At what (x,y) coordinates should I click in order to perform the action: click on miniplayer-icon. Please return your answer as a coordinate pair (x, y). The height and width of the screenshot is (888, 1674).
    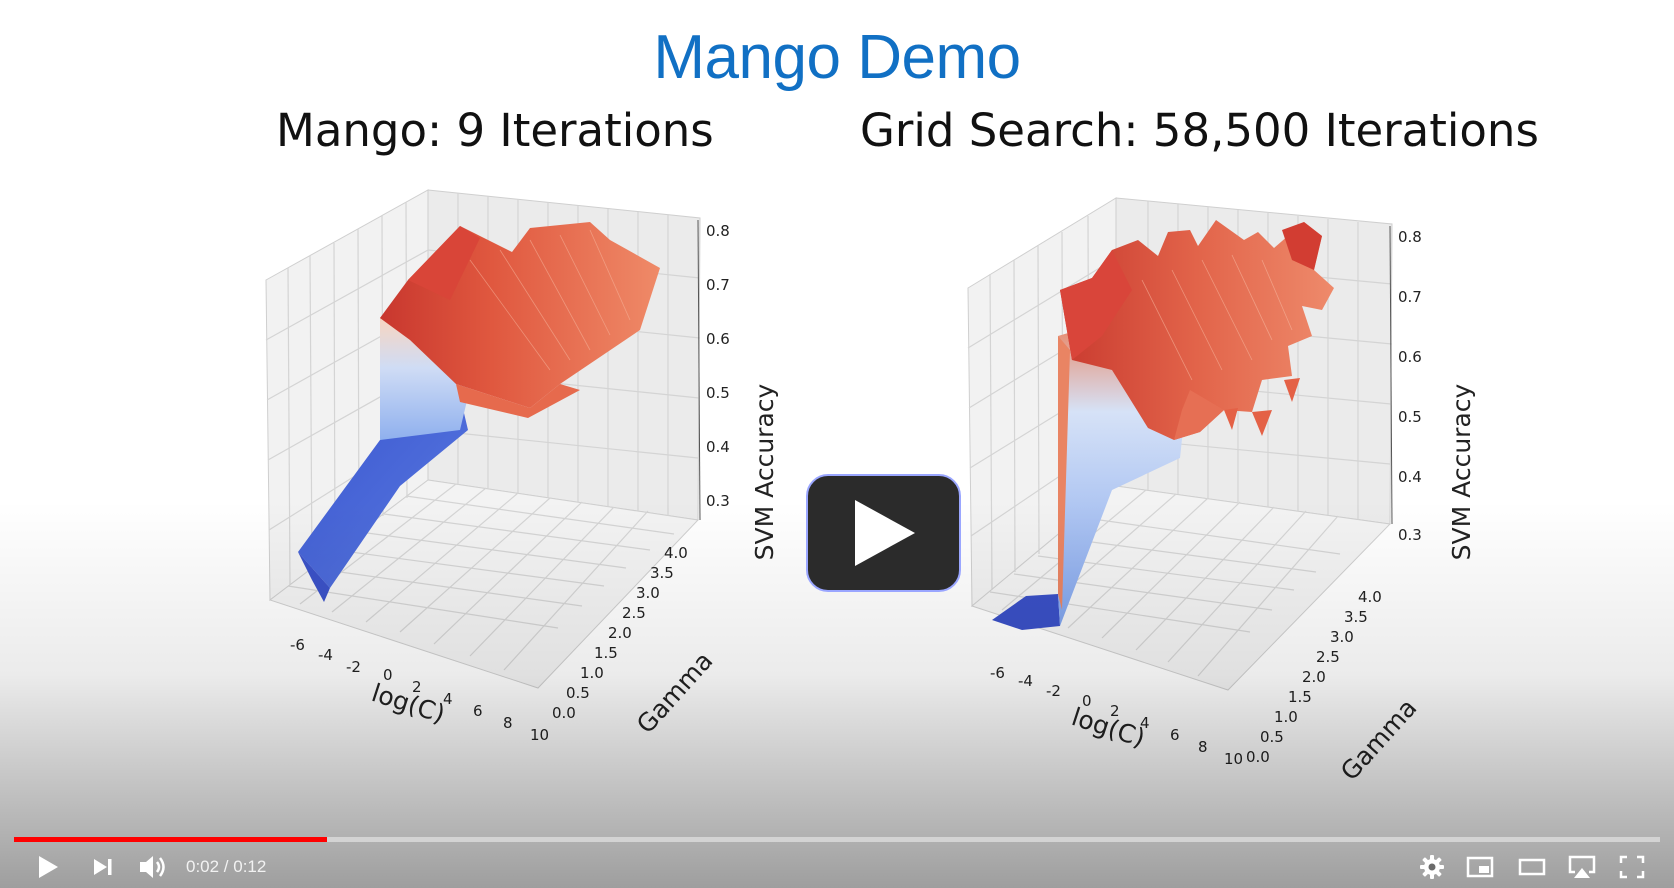
    Looking at the image, I should click on (1480, 867).